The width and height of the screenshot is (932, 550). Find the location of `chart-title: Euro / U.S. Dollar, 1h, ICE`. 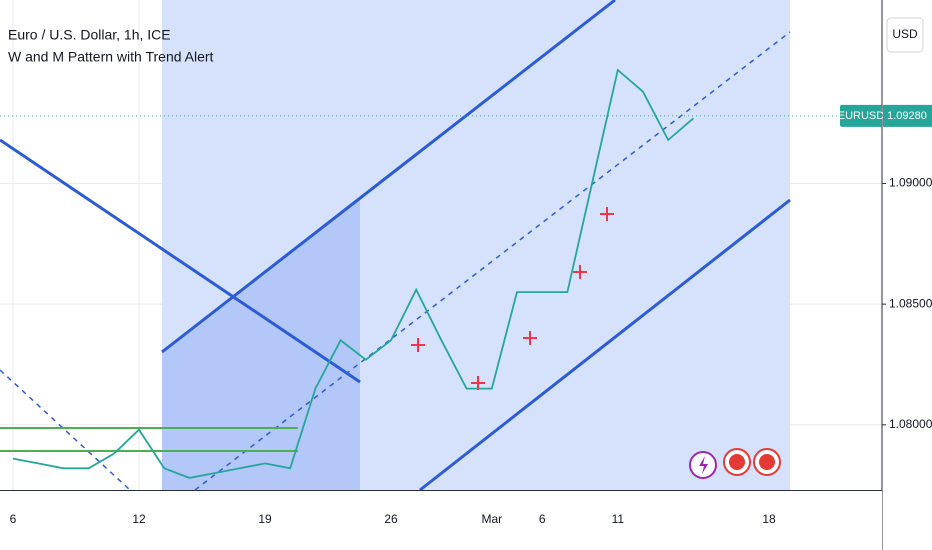

chart-title: Euro / U.S. Dollar, 1h, ICE is located at coordinates (89, 35).